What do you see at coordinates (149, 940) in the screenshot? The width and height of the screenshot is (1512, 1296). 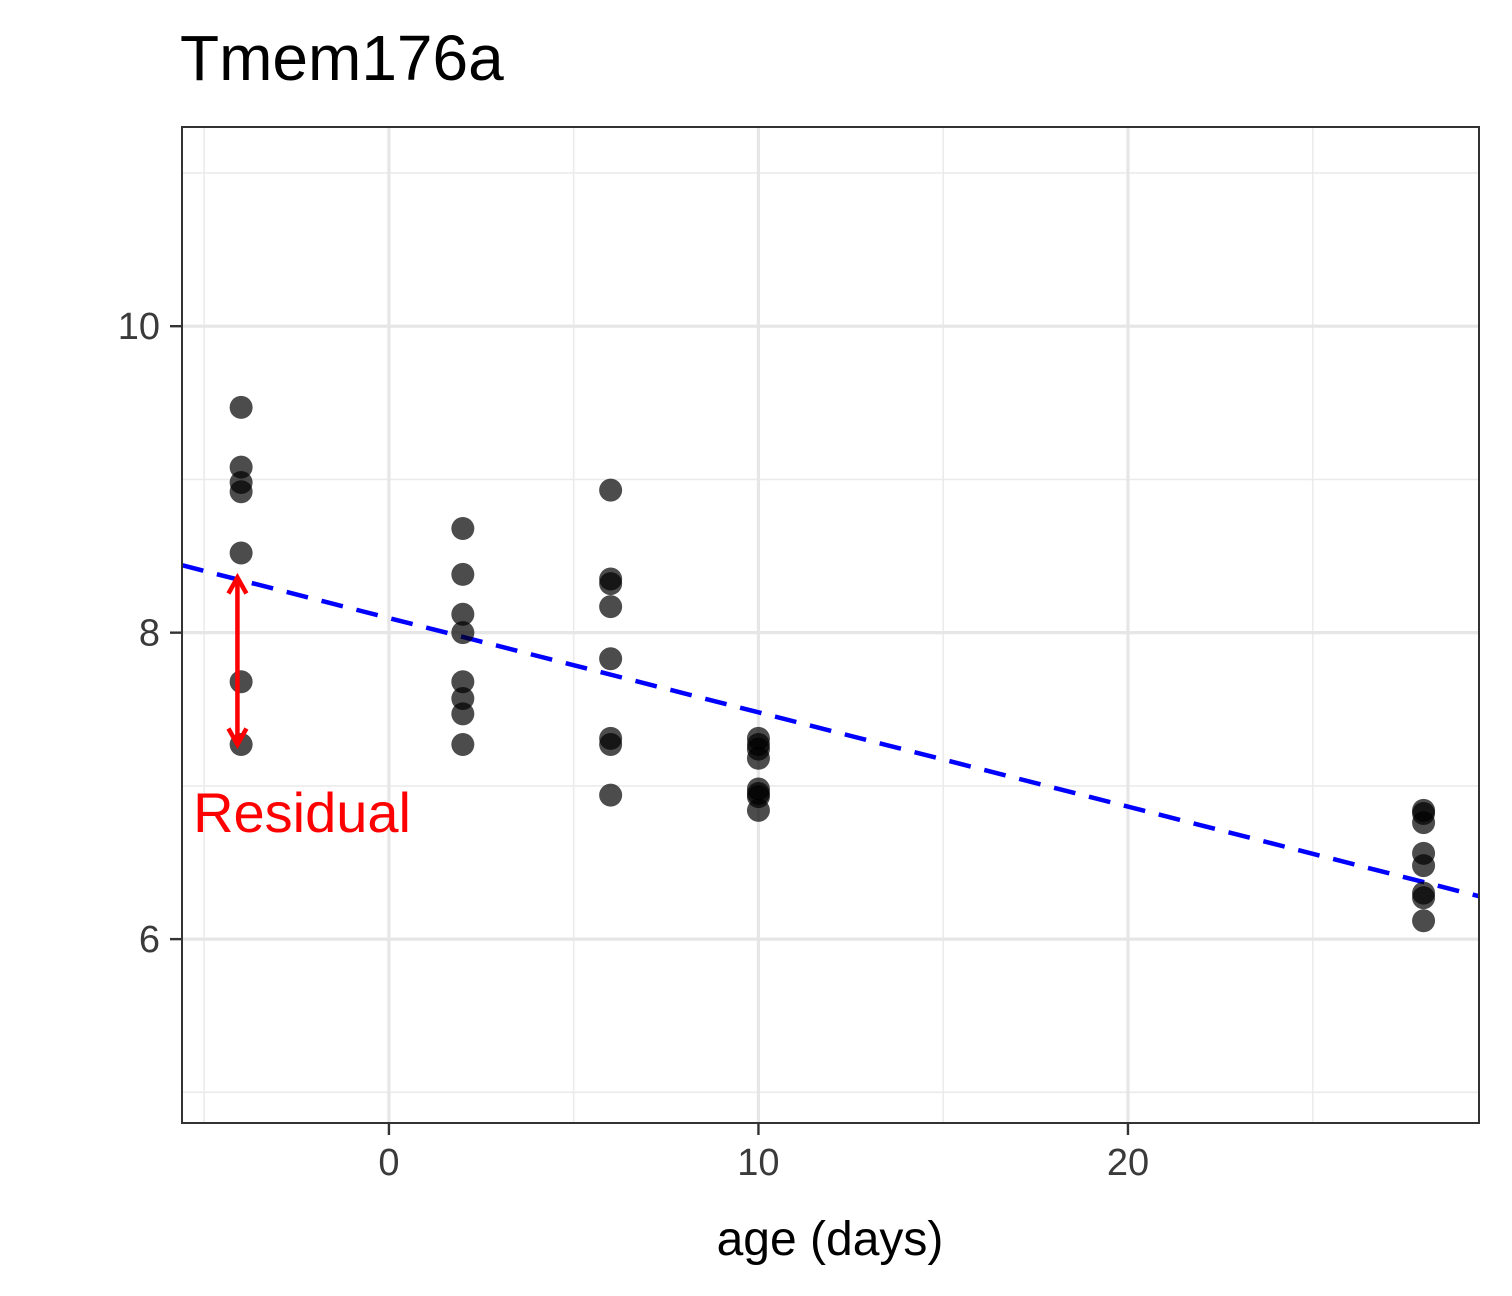 I see `y-tick-label: 6` at bounding box center [149, 940].